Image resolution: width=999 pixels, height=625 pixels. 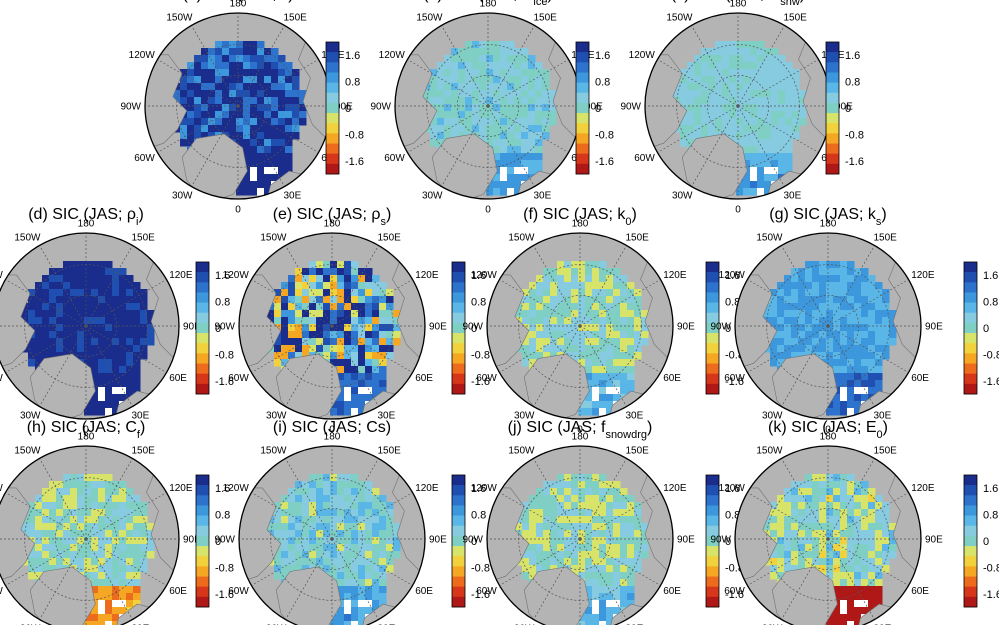 What do you see at coordinates (675, 488) in the screenshot?
I see `longitude-label: 120E` at bounding box center [675, 488].